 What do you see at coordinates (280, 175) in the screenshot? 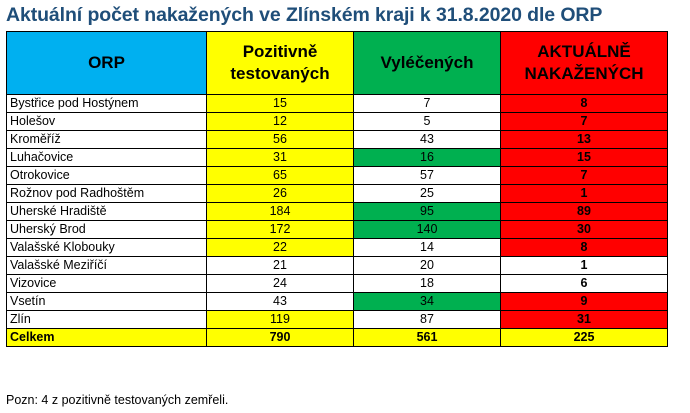
I see `cell-pozitivne: 65` at bounding box center [280, 175].